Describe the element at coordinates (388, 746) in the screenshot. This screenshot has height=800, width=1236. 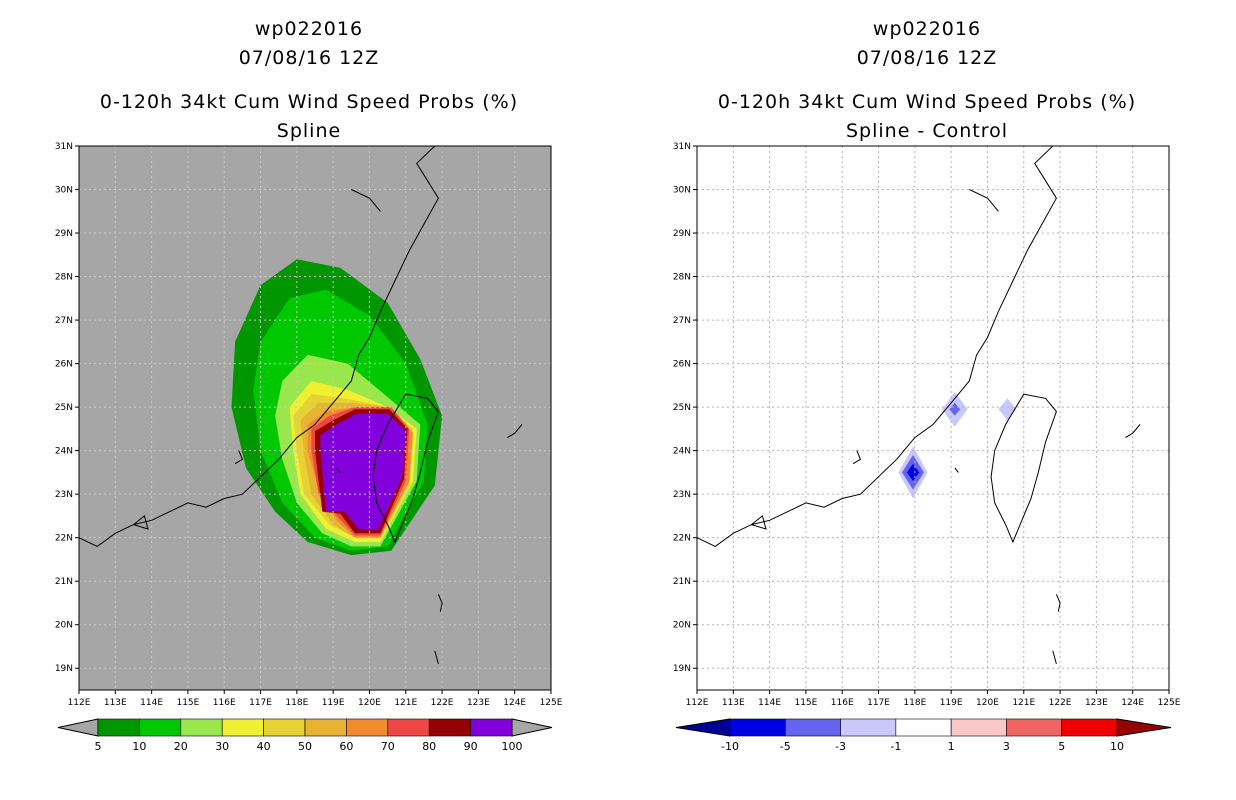
I see `colorbar-label: 70` at that location.